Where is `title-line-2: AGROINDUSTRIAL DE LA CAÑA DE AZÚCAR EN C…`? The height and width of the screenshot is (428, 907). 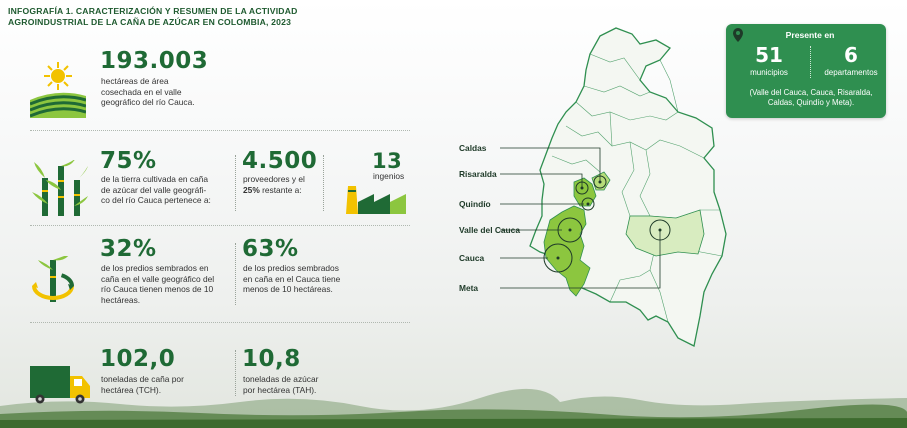 title-line-2: AGROINDUSTRIAL DE LA CAÑA DE AZÚCAR EN C… is located at coordinates (150, 21).